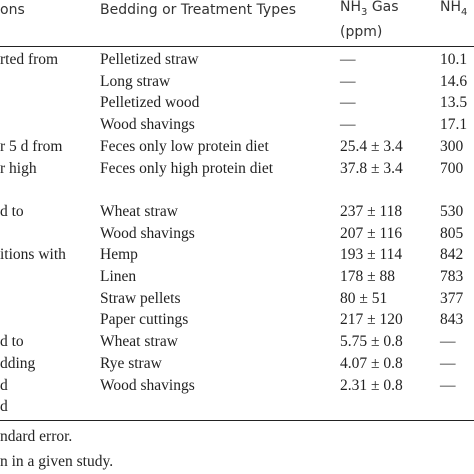  What do you see at coordinates (371, 342) in the screenshot?
I see `table-cell: 5.75 ± 0.8` at bounding box center [371, 342].